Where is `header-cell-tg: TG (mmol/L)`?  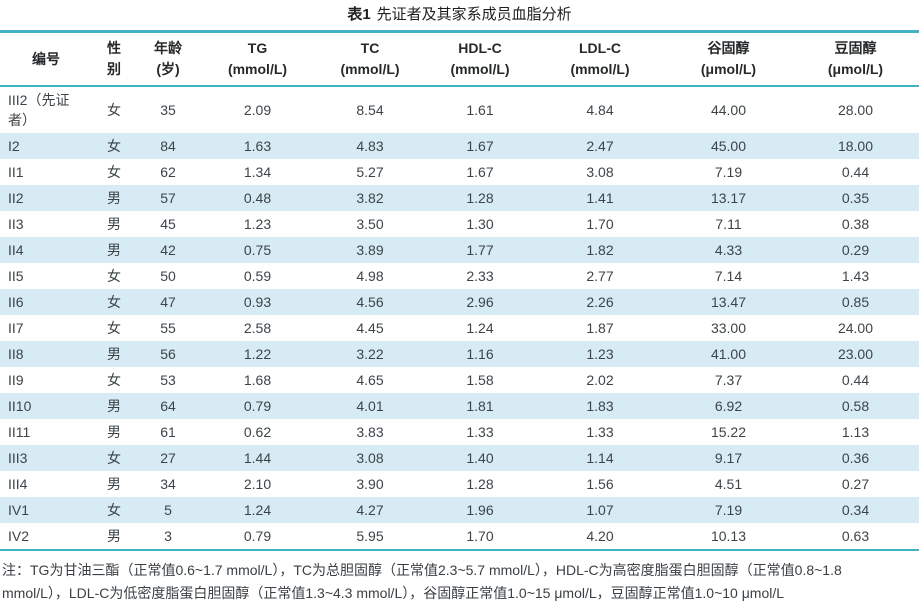
header-cell-tg: TG (mmol/L) is located at coordinates (257, 58).